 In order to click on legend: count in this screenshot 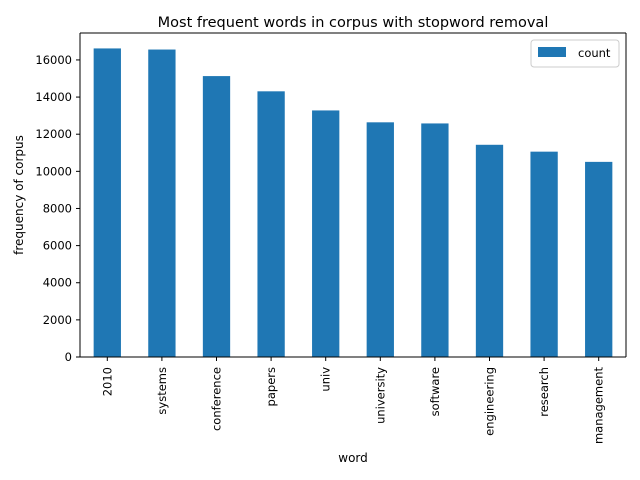, I will do `click(575, 53)`.